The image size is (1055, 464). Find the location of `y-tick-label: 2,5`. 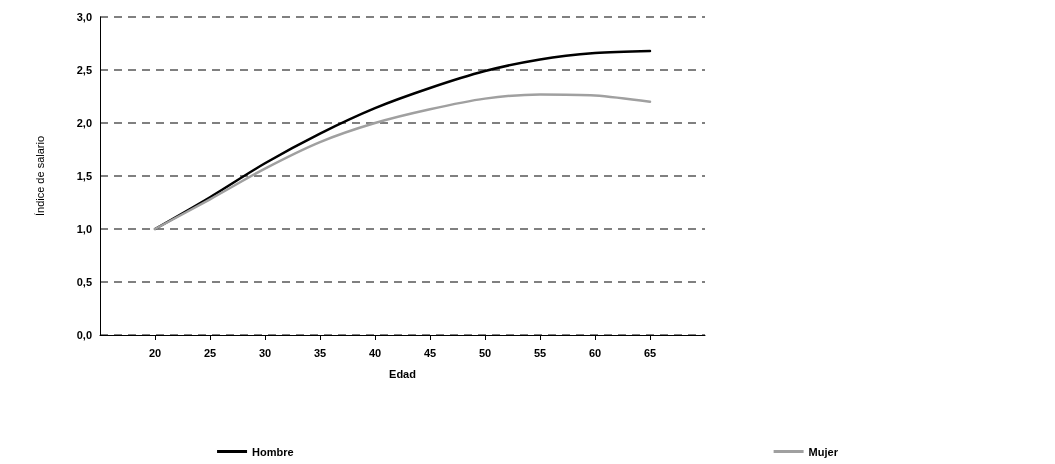

y-tick-label: 2,5 is located at coordinates (84, 70).